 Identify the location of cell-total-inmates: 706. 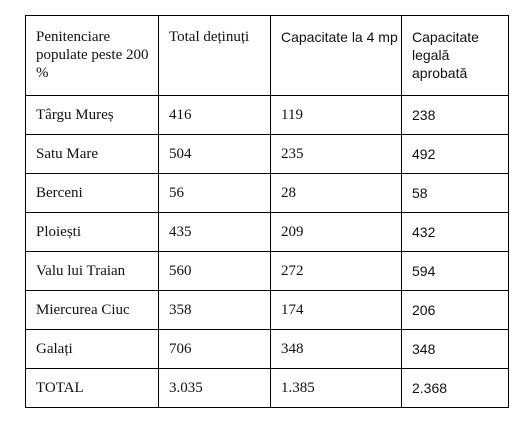
(214, 349).